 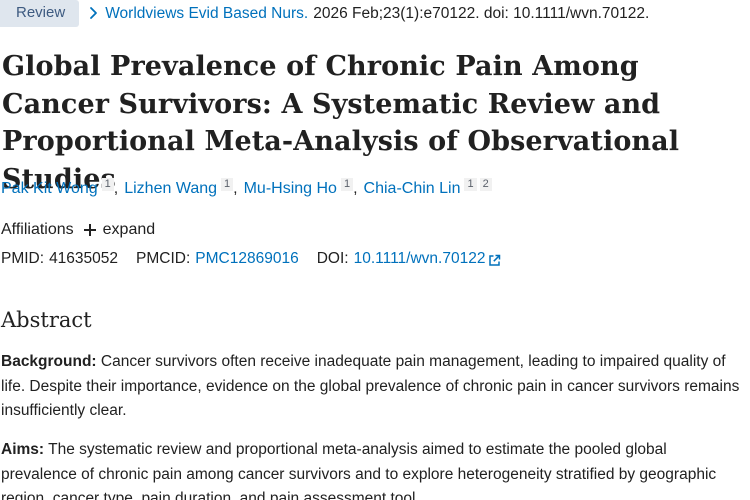 I want to click on journal-link: Worldviews Evid Based Nurs., so click(x=207, y=13).